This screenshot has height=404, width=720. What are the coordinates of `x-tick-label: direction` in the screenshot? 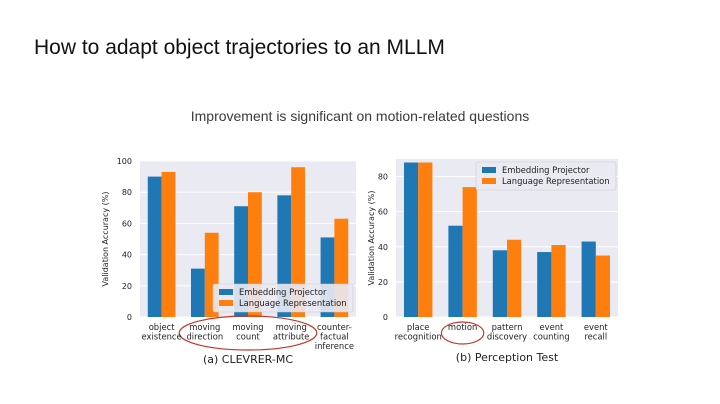 It's located at (204, 337).